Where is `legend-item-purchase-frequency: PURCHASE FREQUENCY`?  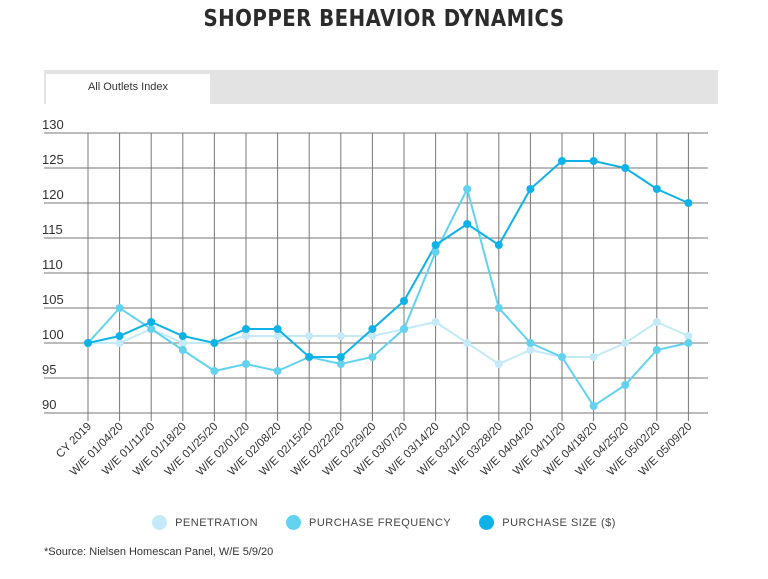
legend-item-purchase-frequency: PURCHASE FREQUENCY is located at coordinates (368, 522).